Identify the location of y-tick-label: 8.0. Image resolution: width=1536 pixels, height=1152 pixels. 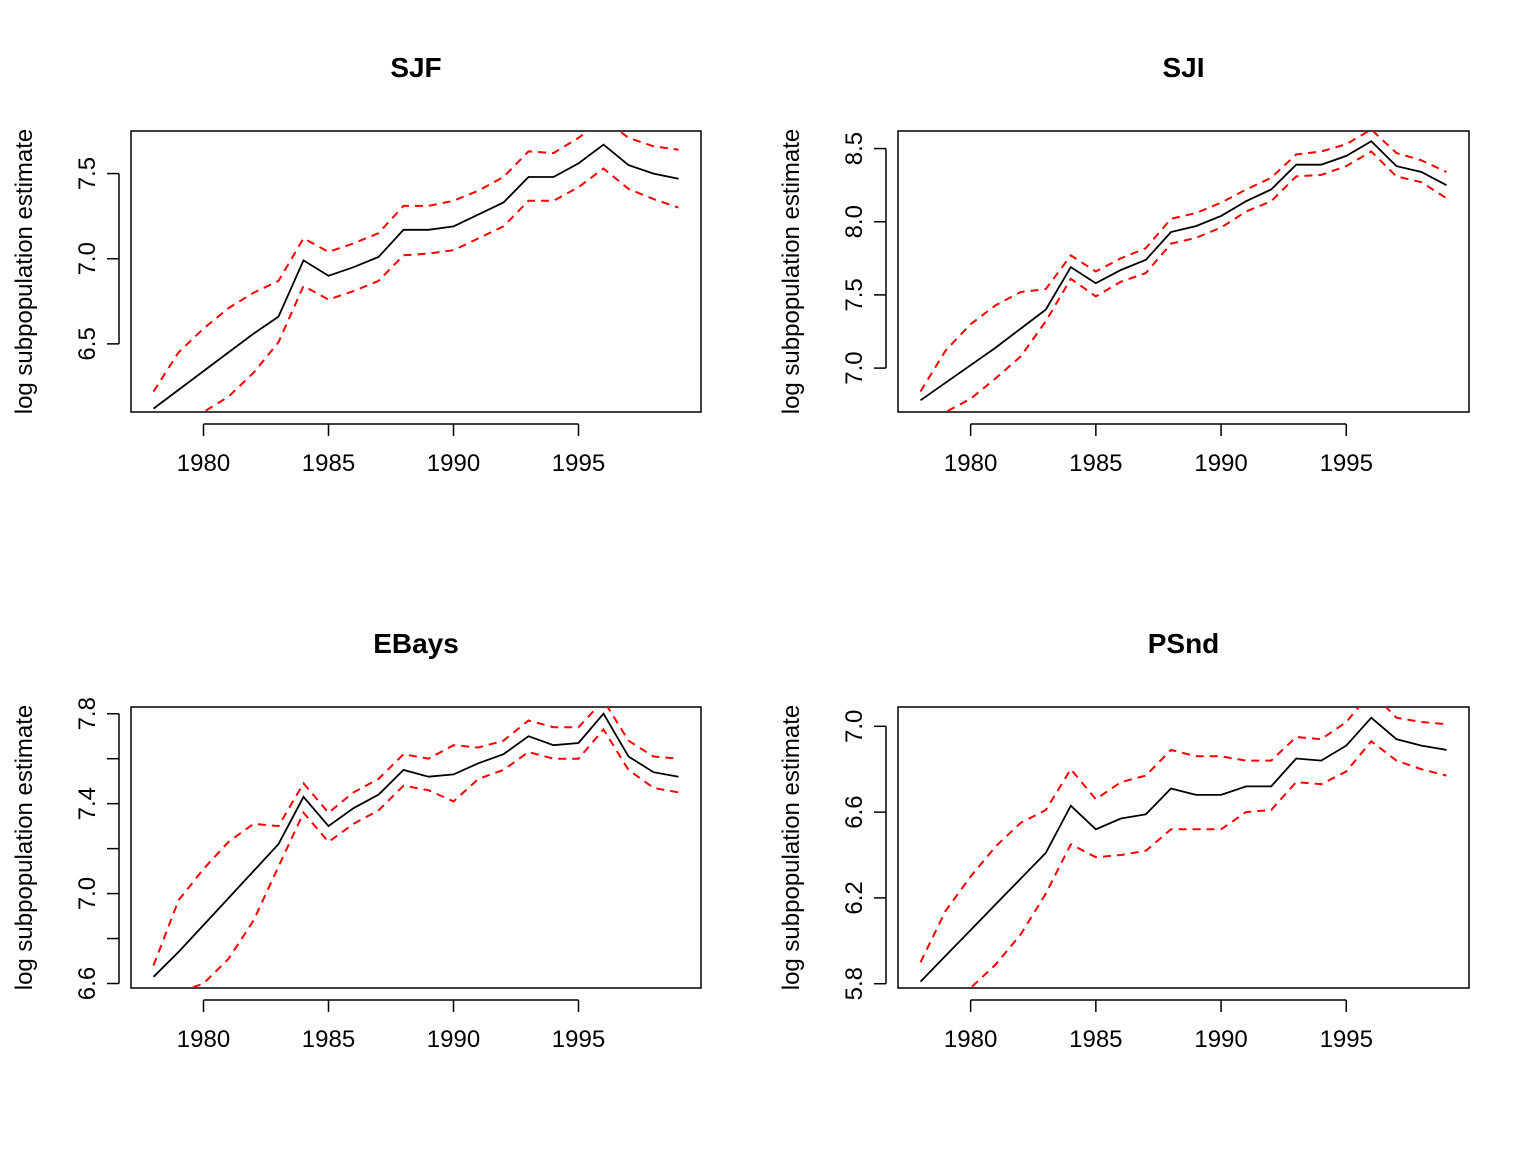
(854, 221).